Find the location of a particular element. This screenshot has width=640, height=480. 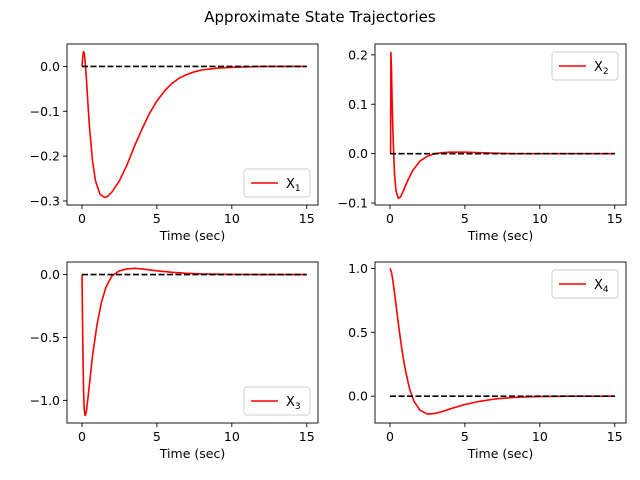

legend-label: X1 is located at coordinates (293, 185).